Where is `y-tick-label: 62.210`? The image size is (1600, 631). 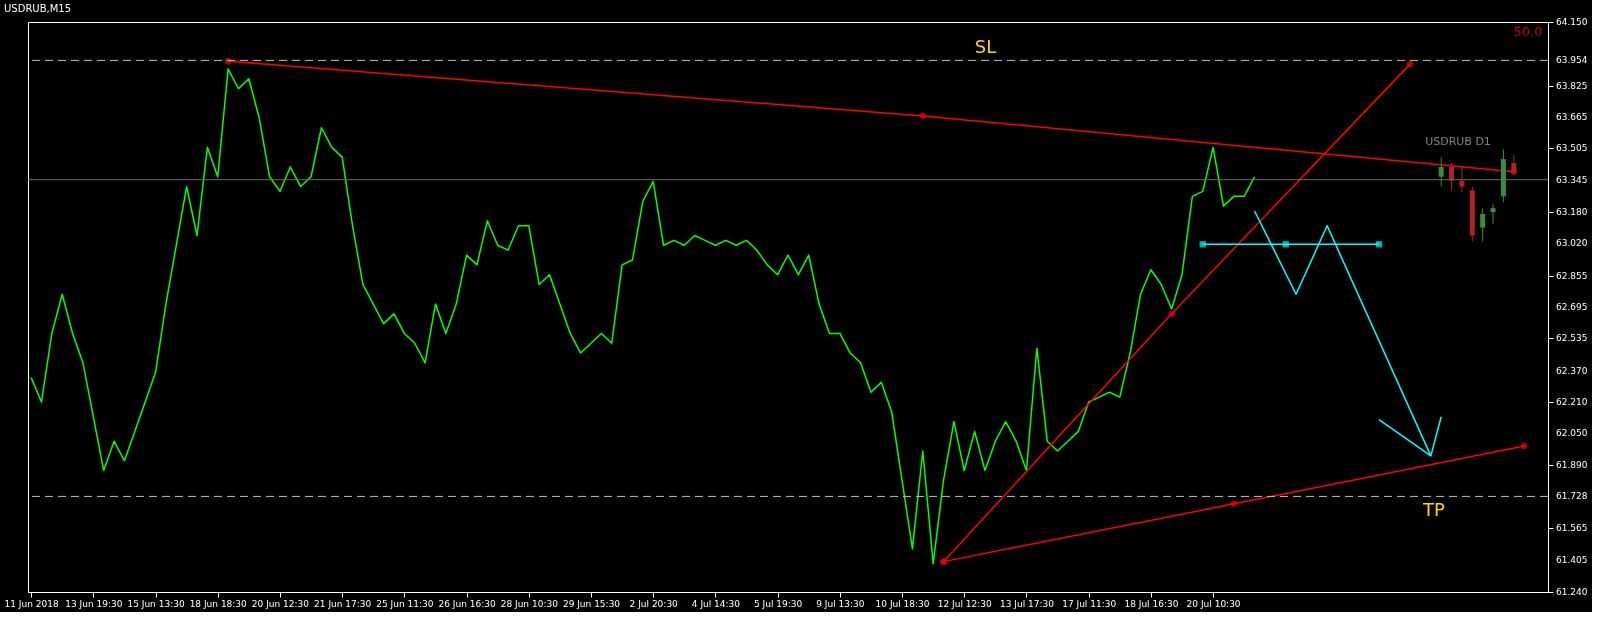
y-tick-label: 62.210 is located at coordinates (1572, 402).